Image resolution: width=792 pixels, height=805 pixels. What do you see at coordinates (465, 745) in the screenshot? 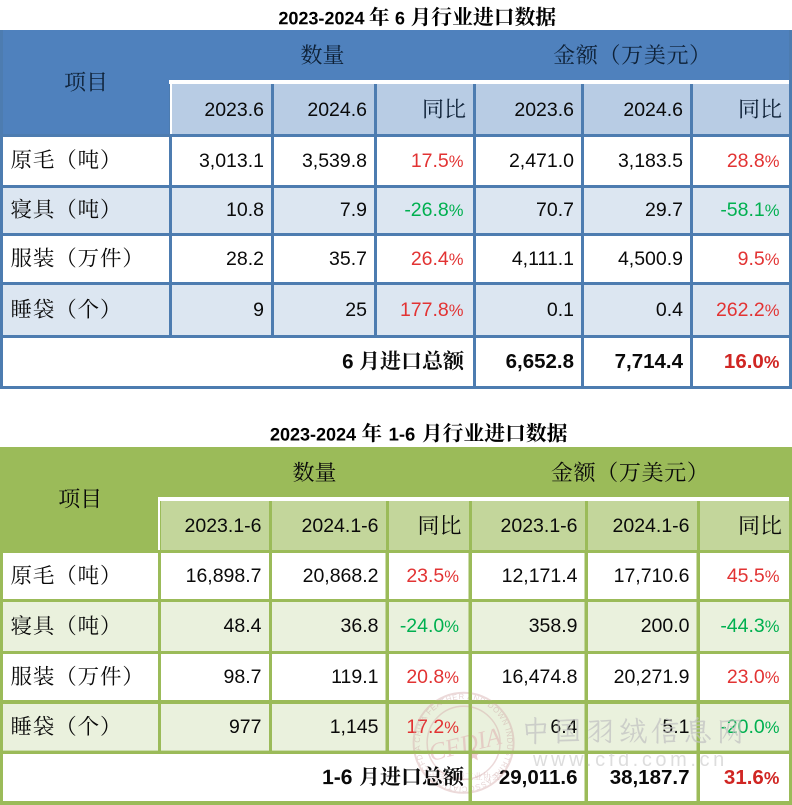
I see `svg-text: CFDIA` at bounding box center [465, 745].